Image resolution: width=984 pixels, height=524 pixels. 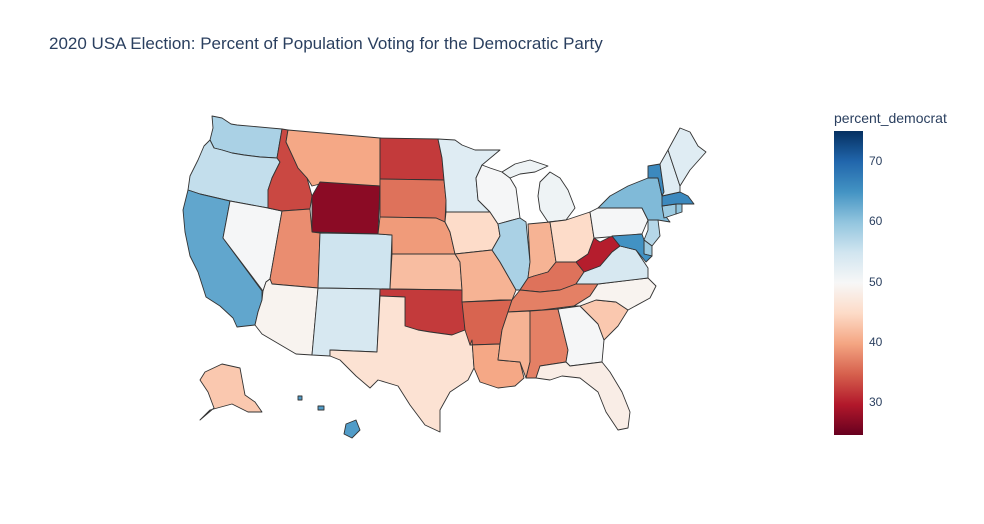 I want to click on state-AZ, so click(x=286, y=317).